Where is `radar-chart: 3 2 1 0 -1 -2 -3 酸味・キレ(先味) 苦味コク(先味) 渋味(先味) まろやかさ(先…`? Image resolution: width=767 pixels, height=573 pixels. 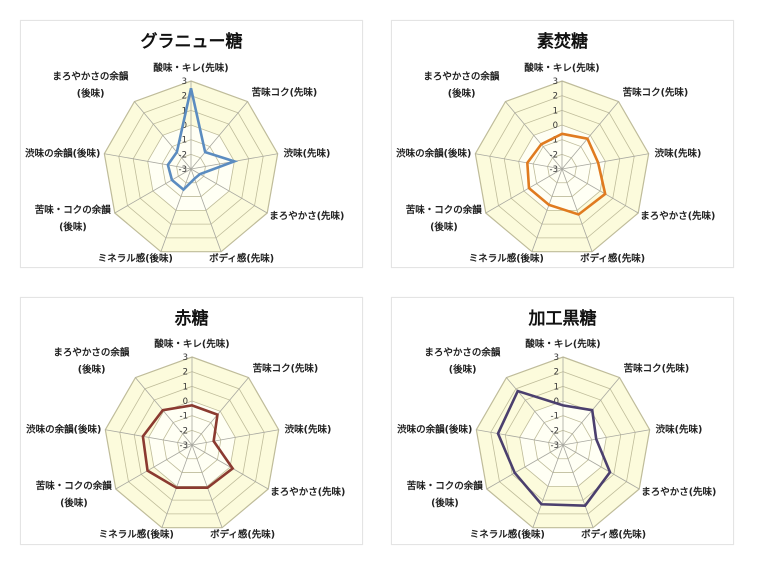
radar-chart: 3 2 1 0 -1 -2 -3 酸味・キレ(先味) 苦味コク(先味) 渋味(先味) まろやかさ(先… is located at coordinates (184, 163).